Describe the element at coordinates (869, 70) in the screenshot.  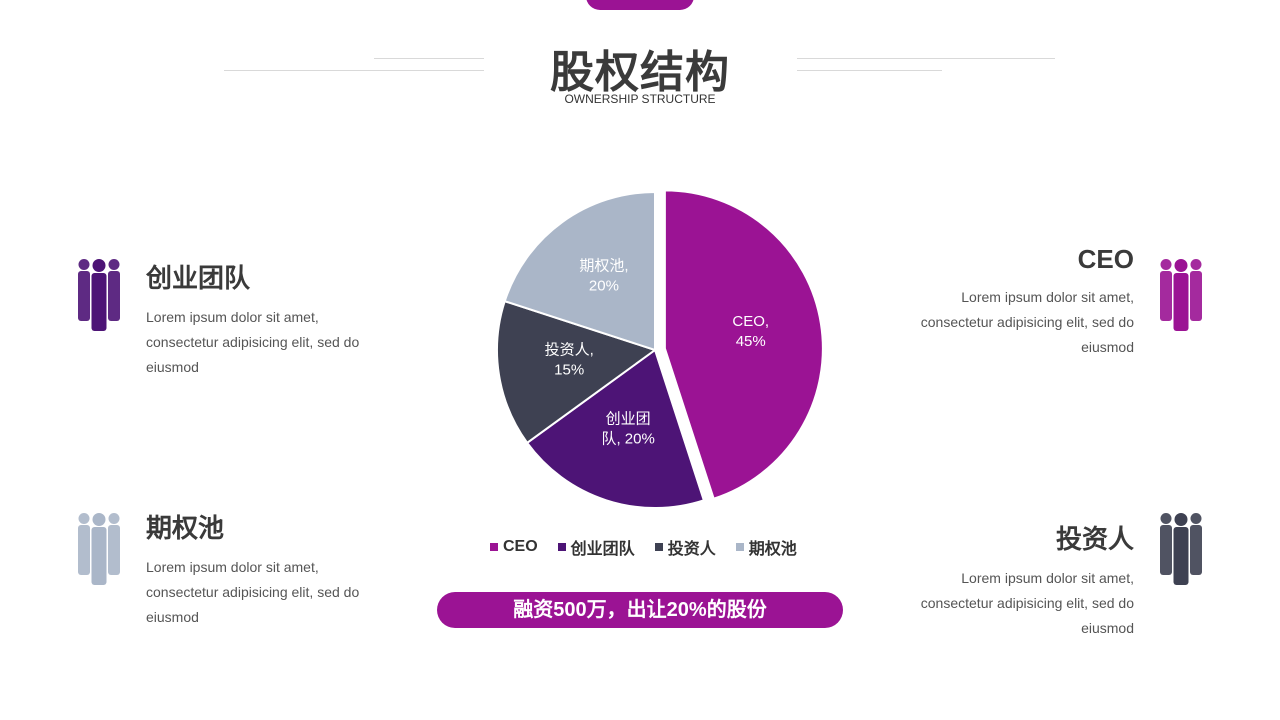
I see `title-divider-right-short` at that location.